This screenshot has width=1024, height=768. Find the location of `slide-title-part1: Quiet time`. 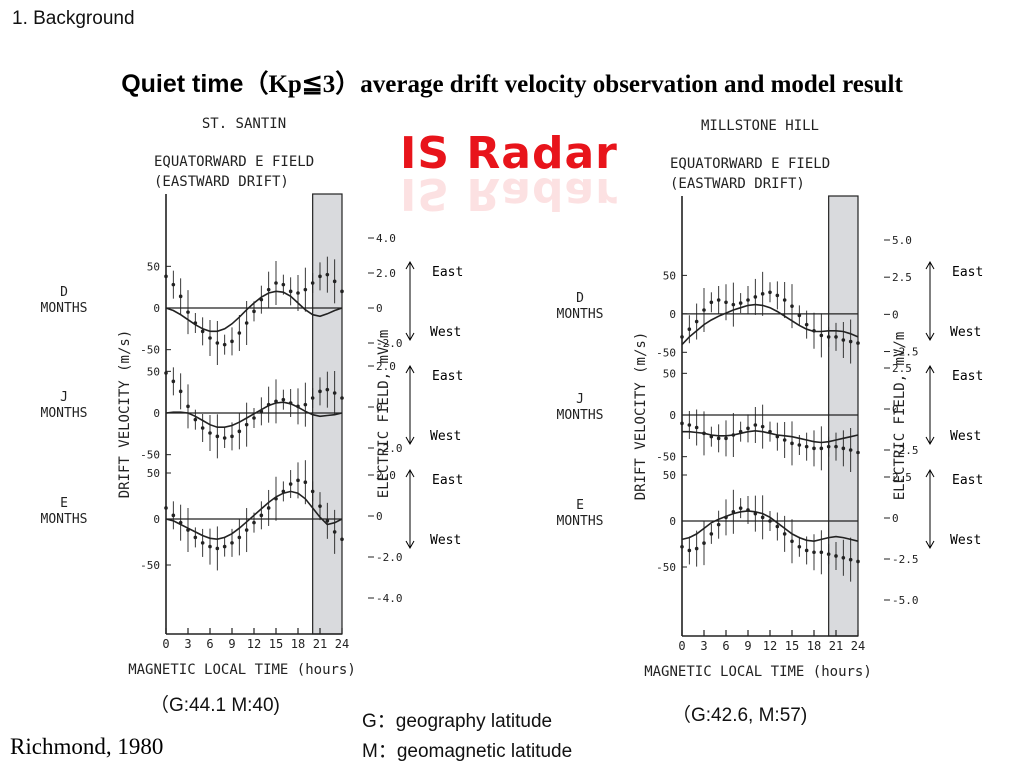

slide-title-part1: Quiet time is located at coordinates (182, 84).